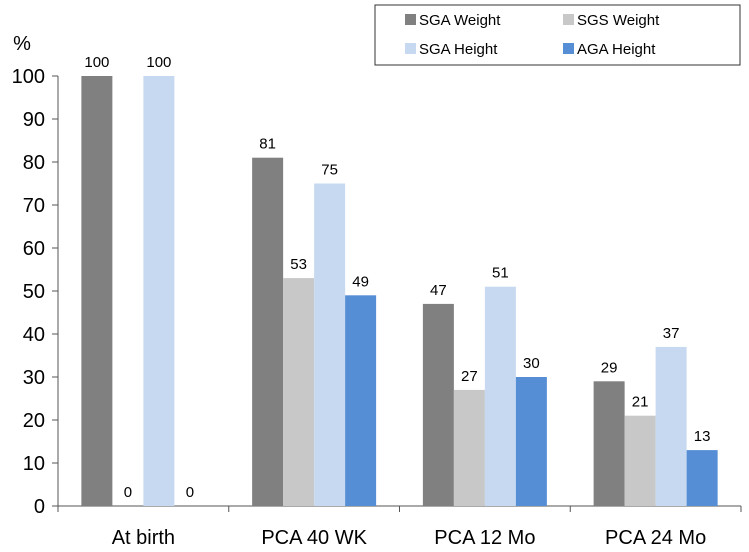 The width and height of the screenshot is (749, 552). Describe the element at coordinates (143, 538) in the screenshot. I see `x-tick-label: At birth` at that location.